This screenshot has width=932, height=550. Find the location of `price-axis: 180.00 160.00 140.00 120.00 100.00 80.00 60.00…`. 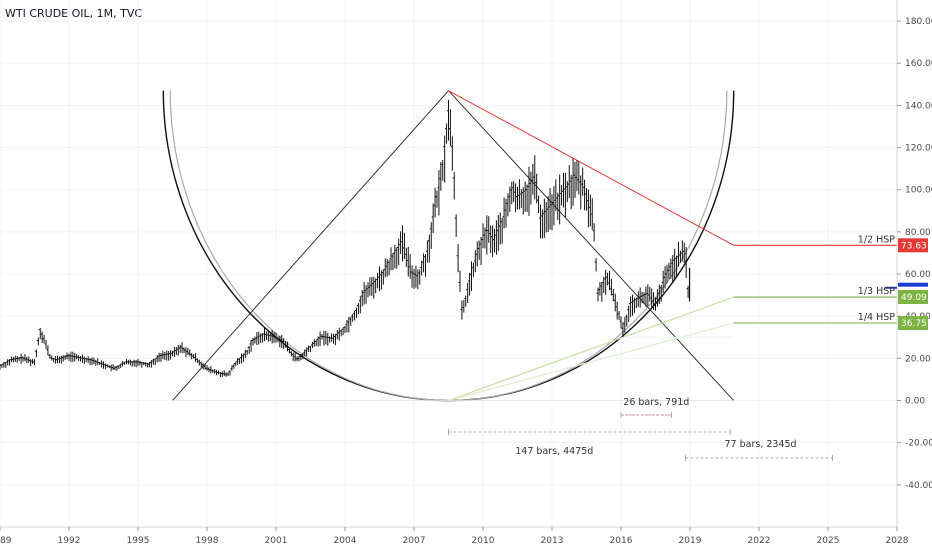

price-axis: 180.00 160.00 140.00 120.00 100.00 80.00 60.00… is located at coordinates (908, 275).